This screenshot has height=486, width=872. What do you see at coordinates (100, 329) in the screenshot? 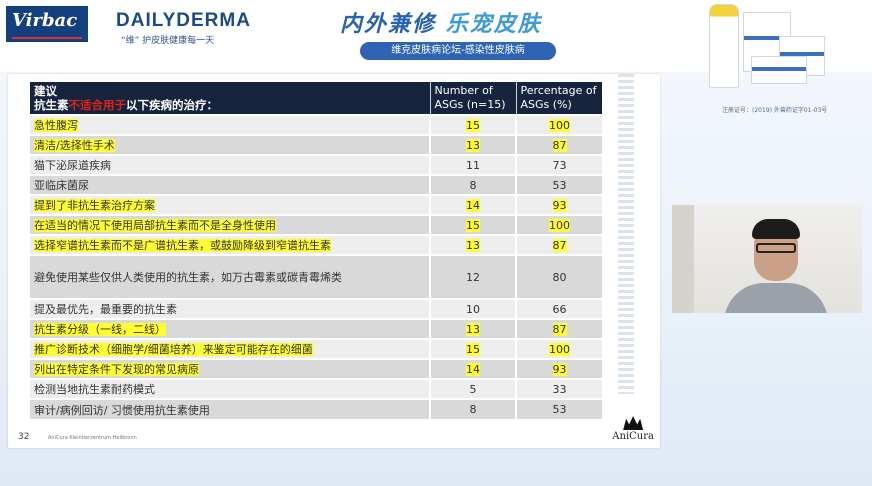
I see `row-label-text: 抗生素分级（一线，二线）` at bounding box center [100, 329].